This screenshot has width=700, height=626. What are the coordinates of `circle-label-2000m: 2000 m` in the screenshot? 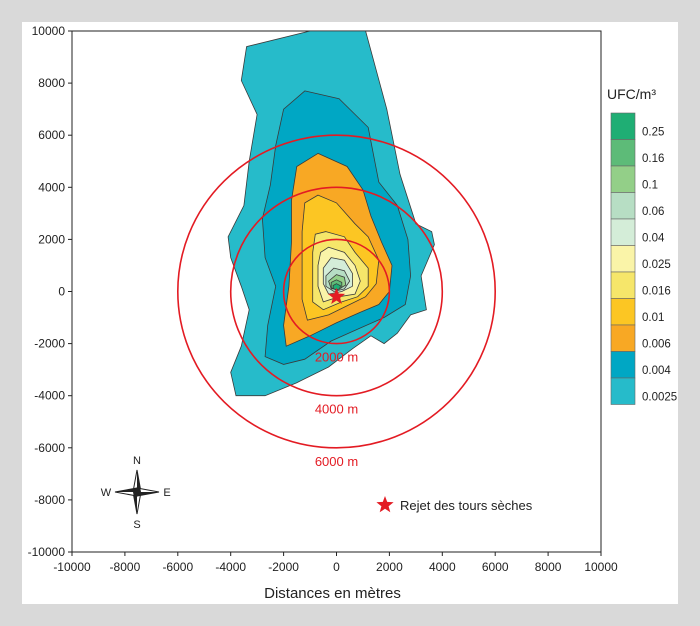 It's located at (336, 357).